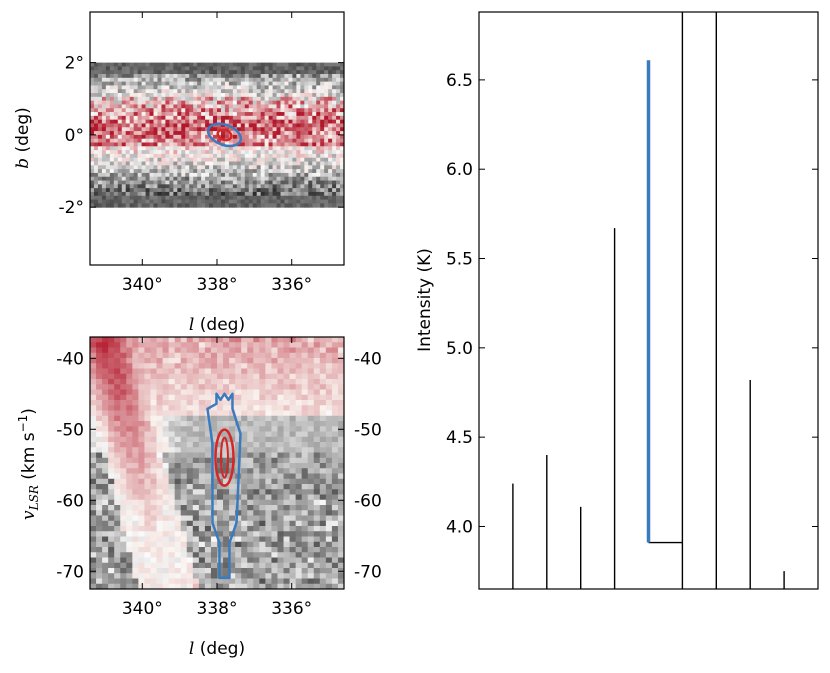 The image size is (830, 673). What do you see at coordinates (142, 285) in the screenshot?
I see `sky-map-x-tick-label: 340°` at bounding box center [142, 285].